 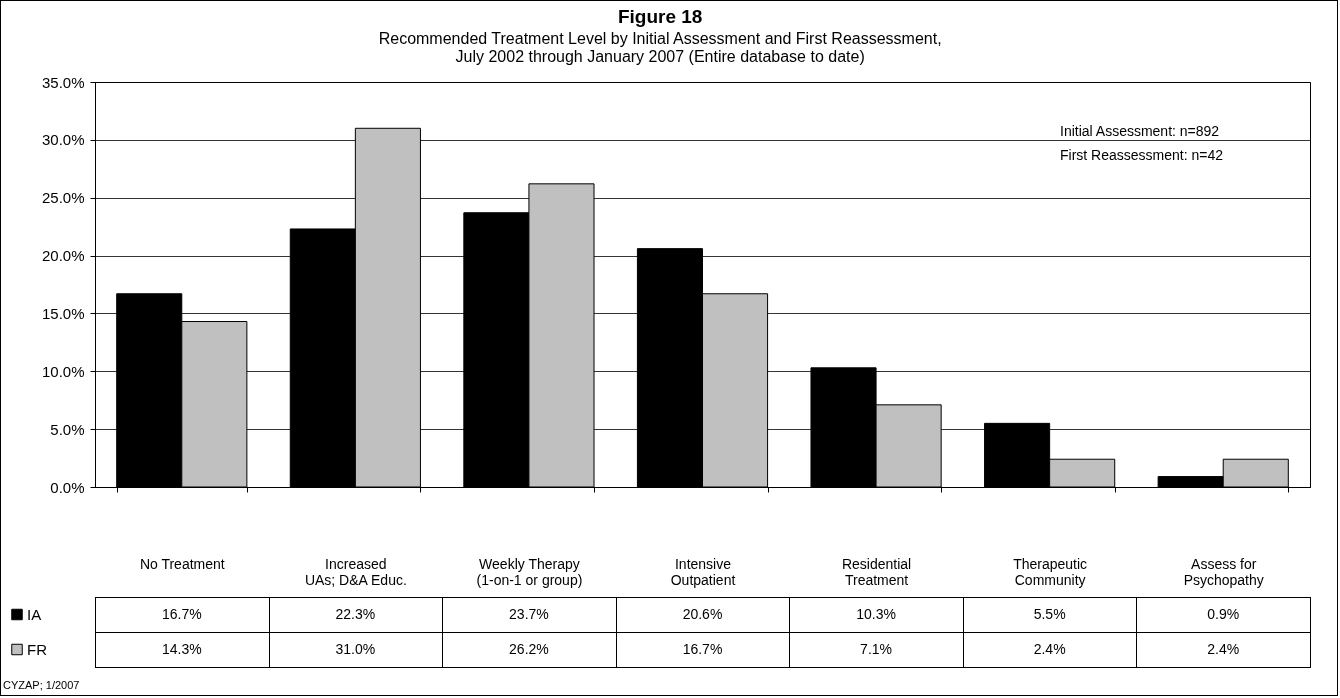 What do you see at coordinates (37, 649) in the screenshot?
I see `legend-label: FR` at bounding box center [37, 649].